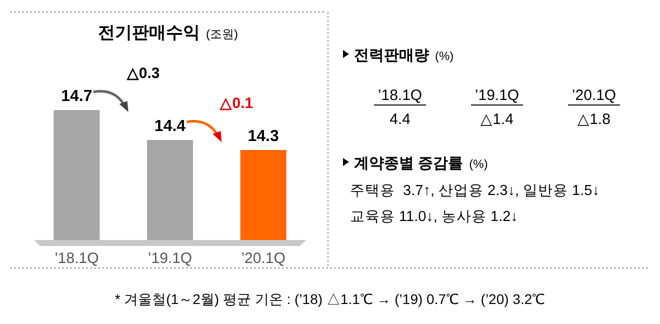  I want to click on data-label: 14.4, so click(170, 126).